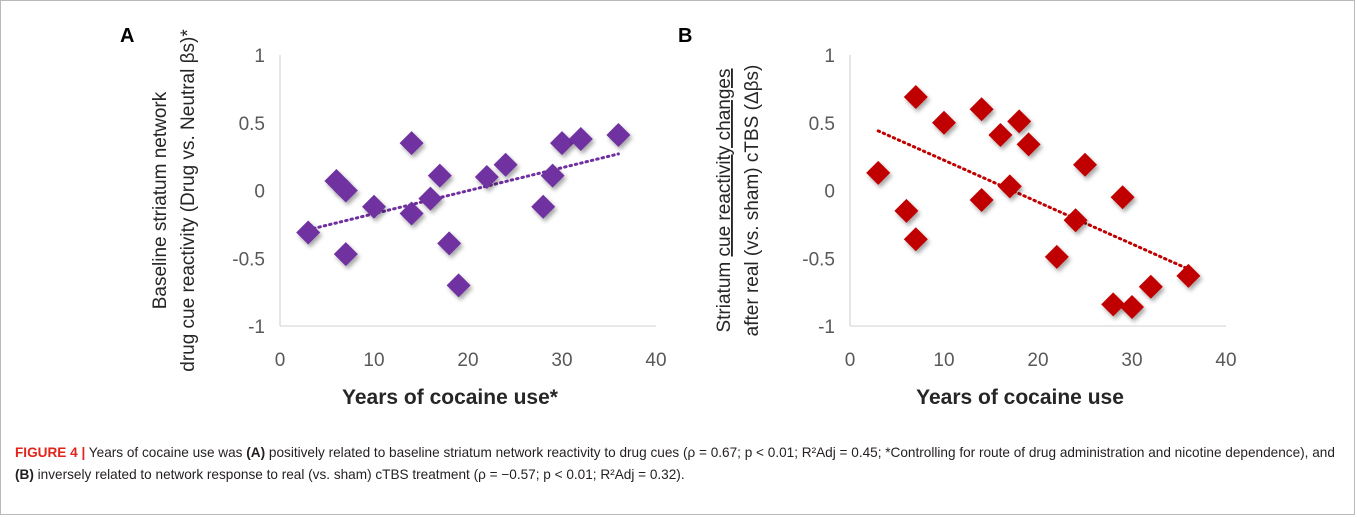  I want to click on figure-label: FIGURE 4 |, so click(50, 452).